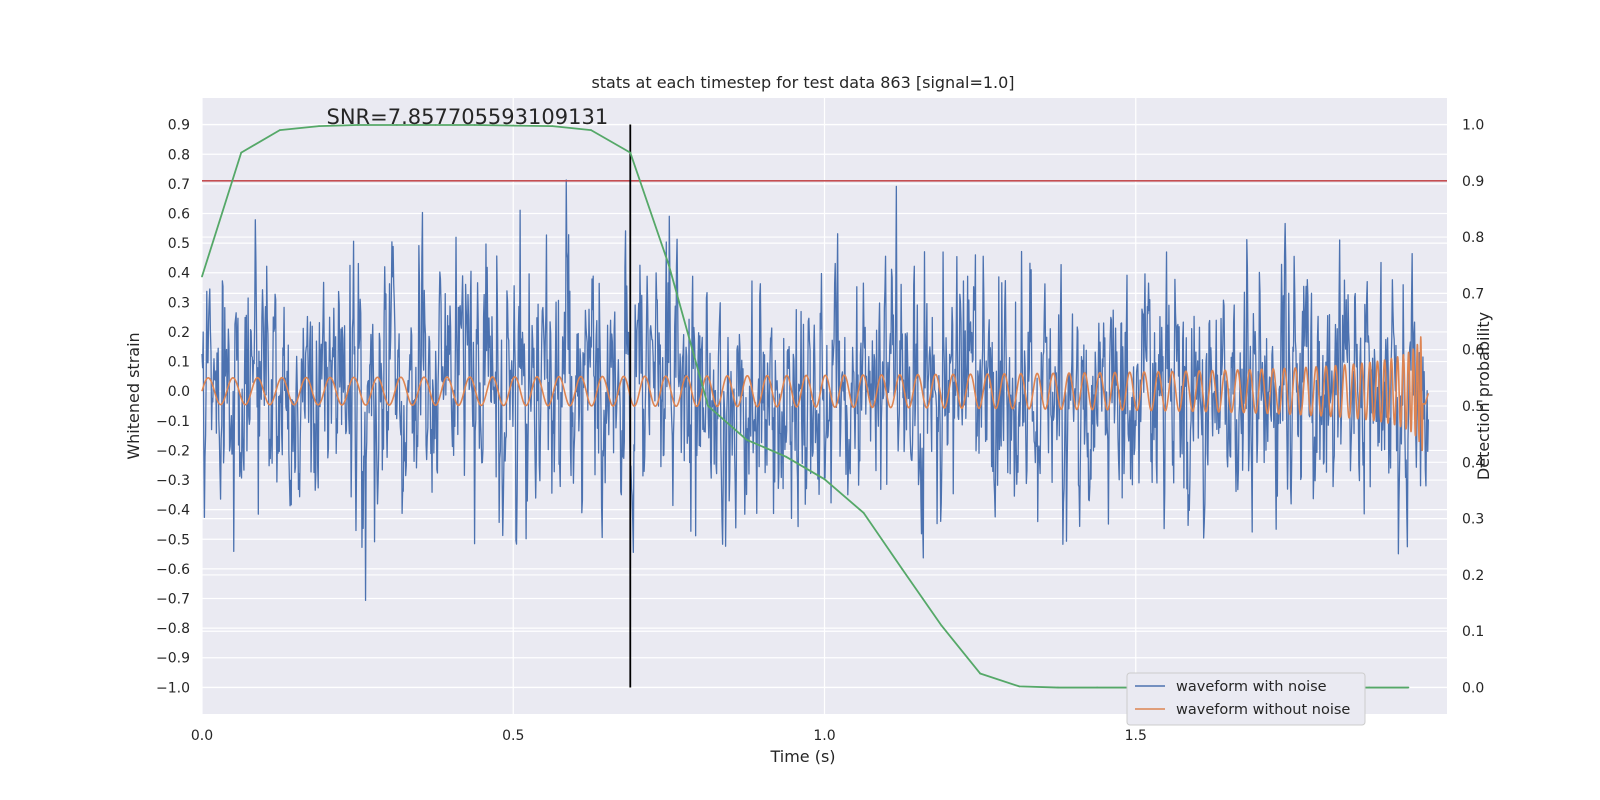 The height and width of the screenshot is (800, 1600). I want to click on snr-annotation: SNR=7.857705593109131, so click(468, 117).